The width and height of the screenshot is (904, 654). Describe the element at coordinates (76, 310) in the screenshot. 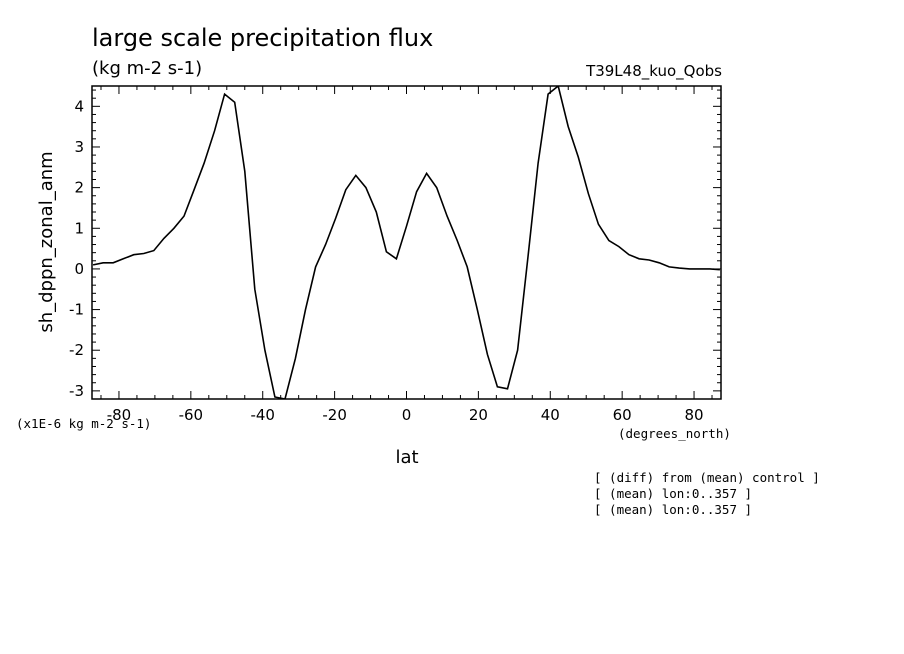

I see `y-tick-label: -1` at that location.